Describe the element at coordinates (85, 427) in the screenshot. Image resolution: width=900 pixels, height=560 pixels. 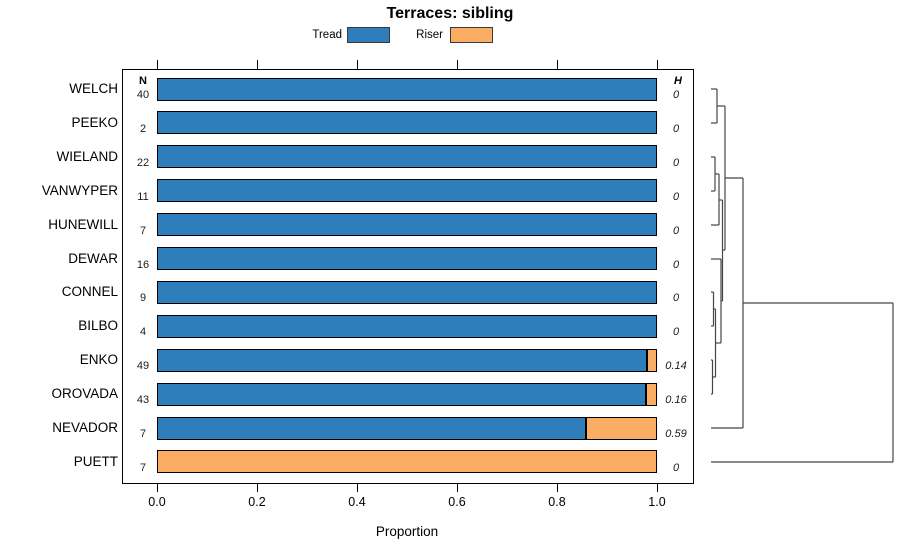
I see `row-label: NEVADOR` at that location.